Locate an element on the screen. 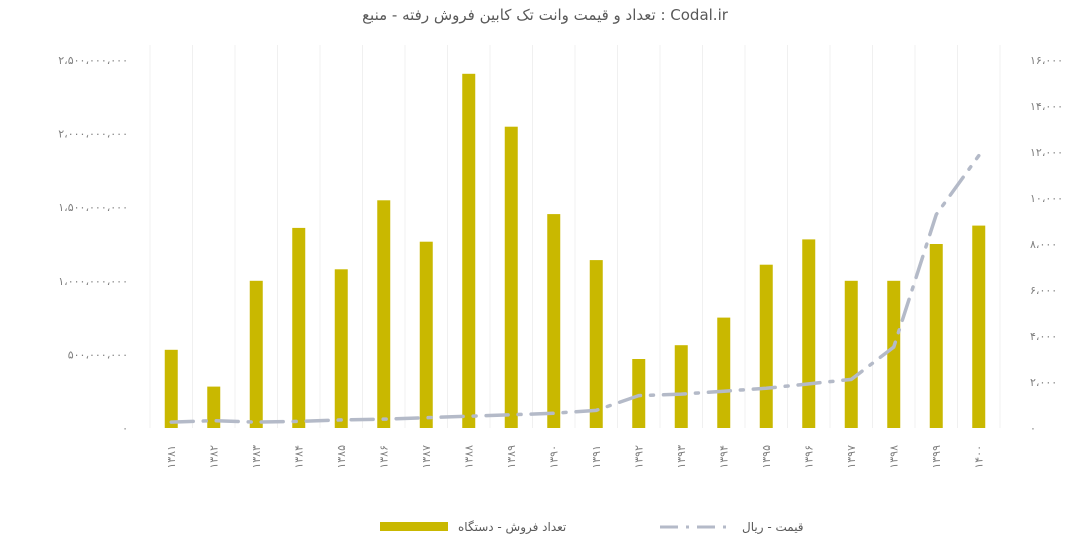 The width and height of the screenshot is (1091, 546). x-tick-label: ۱۳۸۷ is located at coordinates (426, 457).